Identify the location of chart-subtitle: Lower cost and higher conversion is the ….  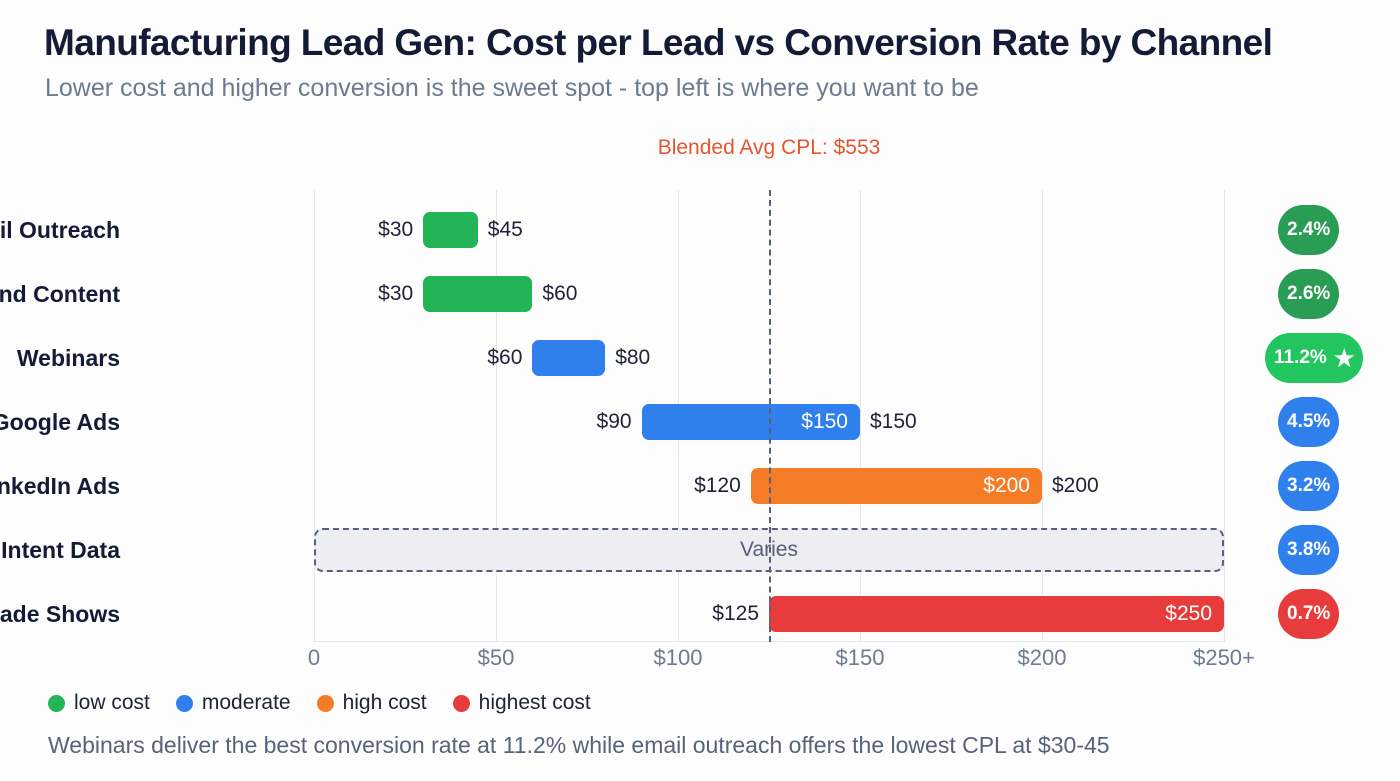
(512, 88).